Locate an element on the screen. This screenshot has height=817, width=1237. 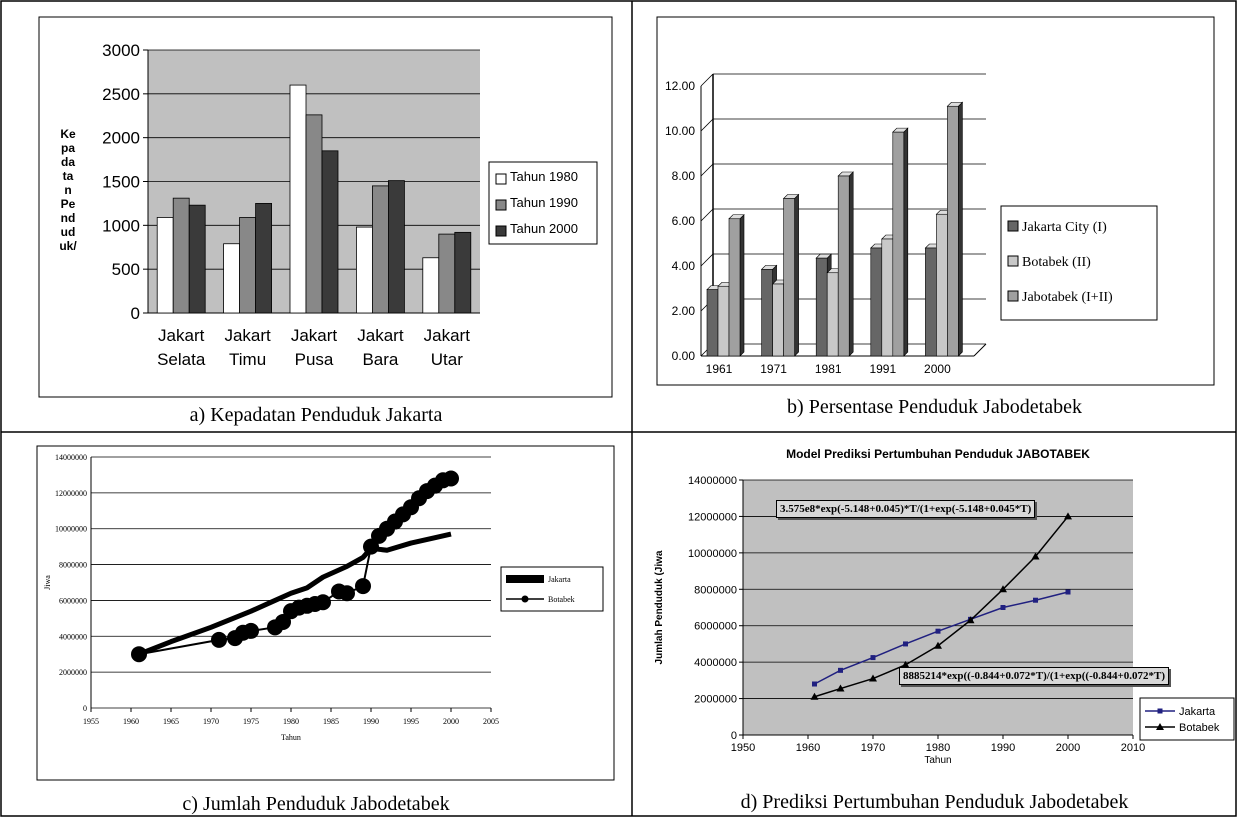
chart-a-ylabel: Pe is located at coordinates (68, 204).